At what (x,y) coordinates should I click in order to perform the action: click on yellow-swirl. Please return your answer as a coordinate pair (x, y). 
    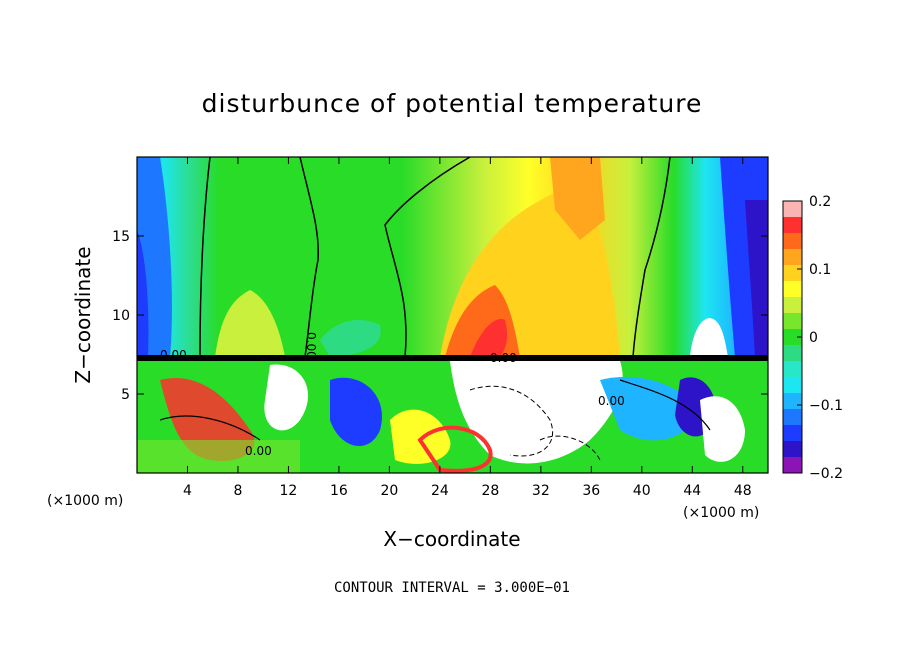
    Looking at the image, I should click on (420, 436).